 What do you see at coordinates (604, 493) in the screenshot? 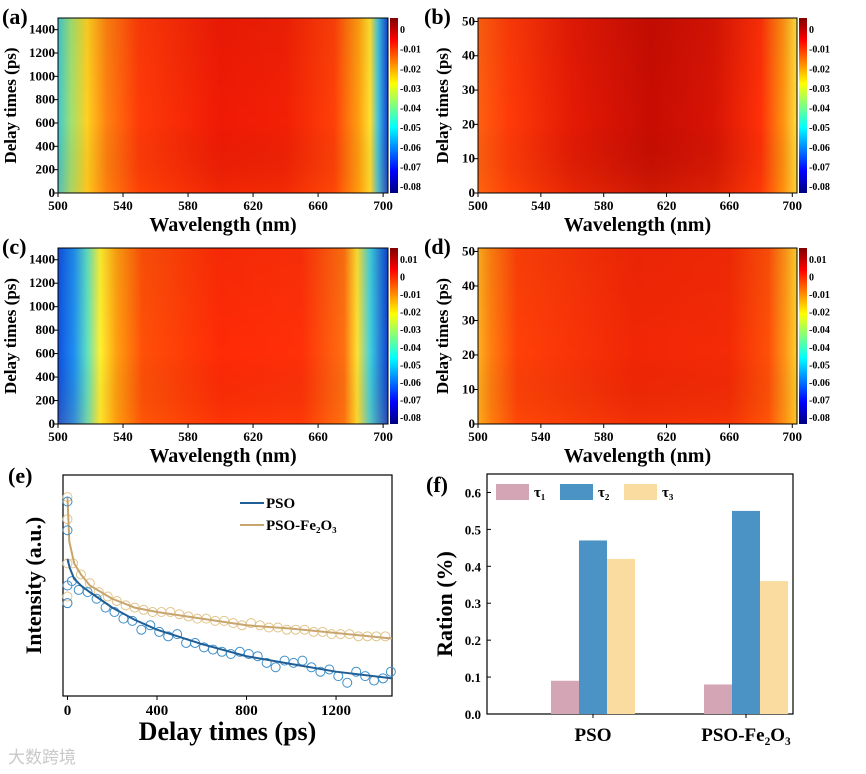
I see `legend-label: τ₂` at bounding box center [604, 493].